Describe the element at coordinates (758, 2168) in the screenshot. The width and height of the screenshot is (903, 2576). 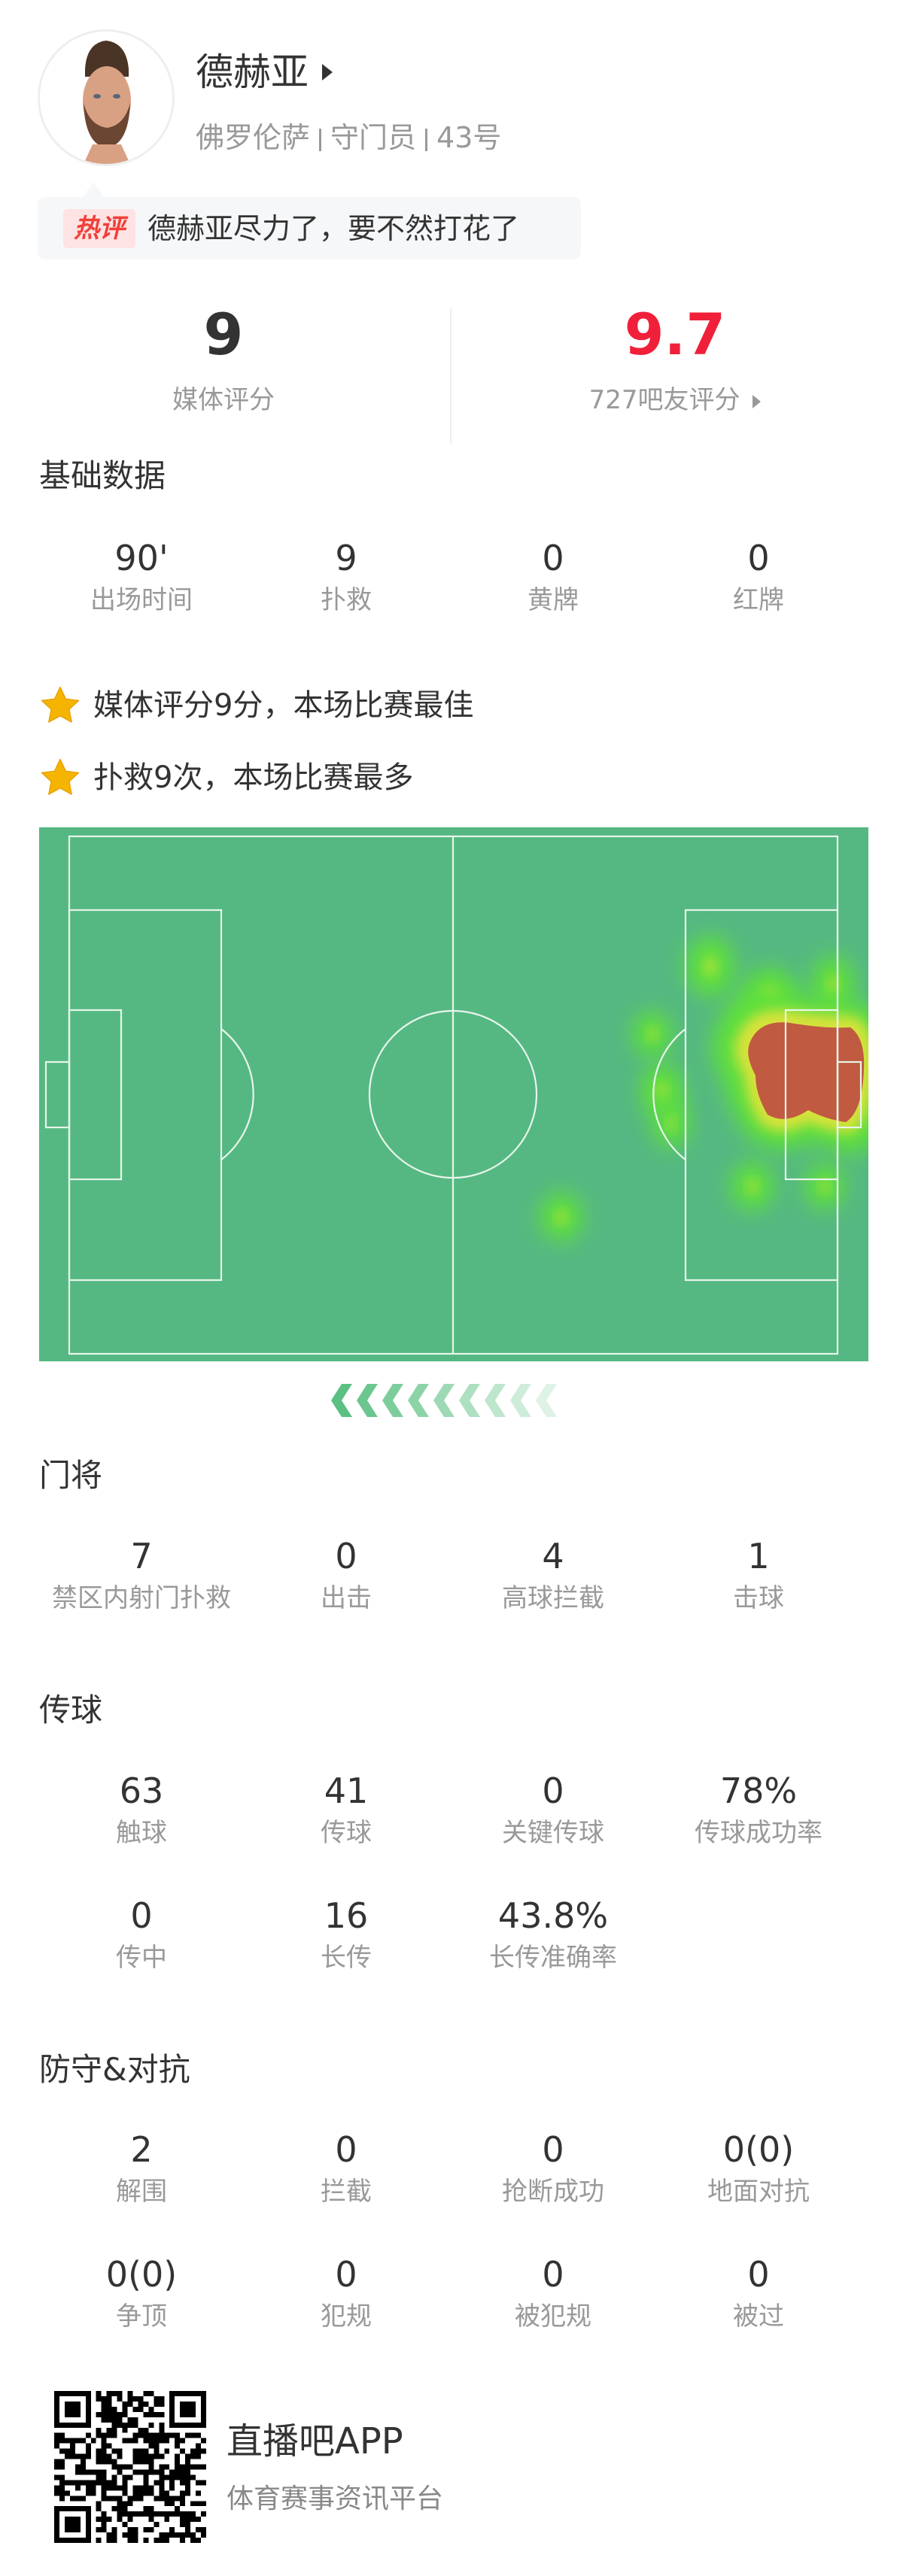
I see `stat-item: 0(0) 地面对抗` at that location.